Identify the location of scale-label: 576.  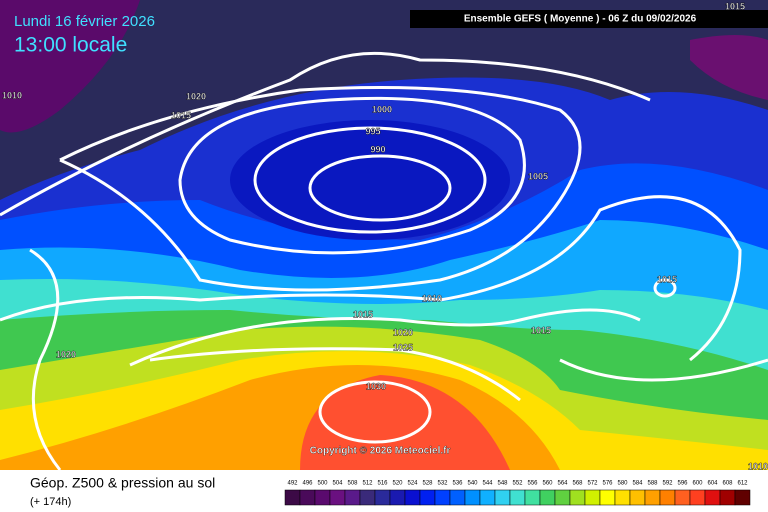
(607, 484).